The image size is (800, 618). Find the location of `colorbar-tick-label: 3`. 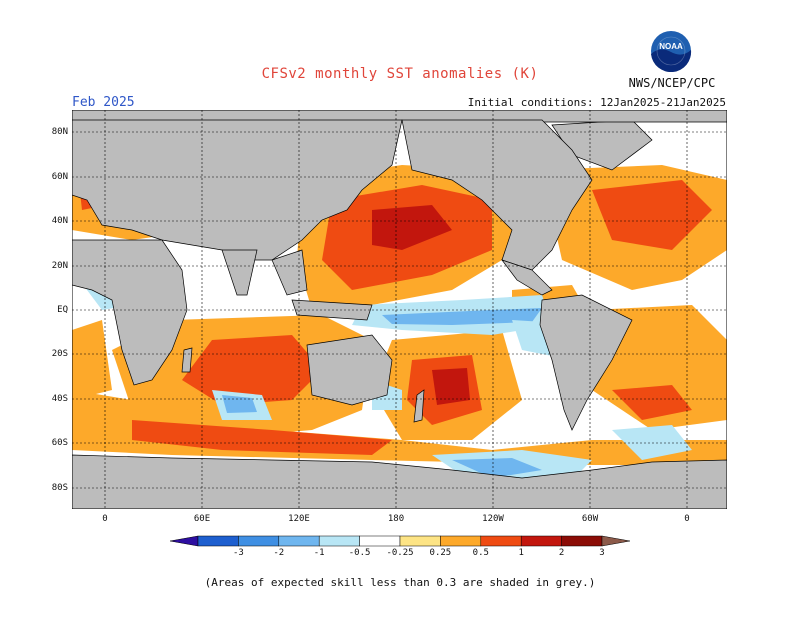

colorbar-tick-label: 3 is located at coordinates (602, 553).